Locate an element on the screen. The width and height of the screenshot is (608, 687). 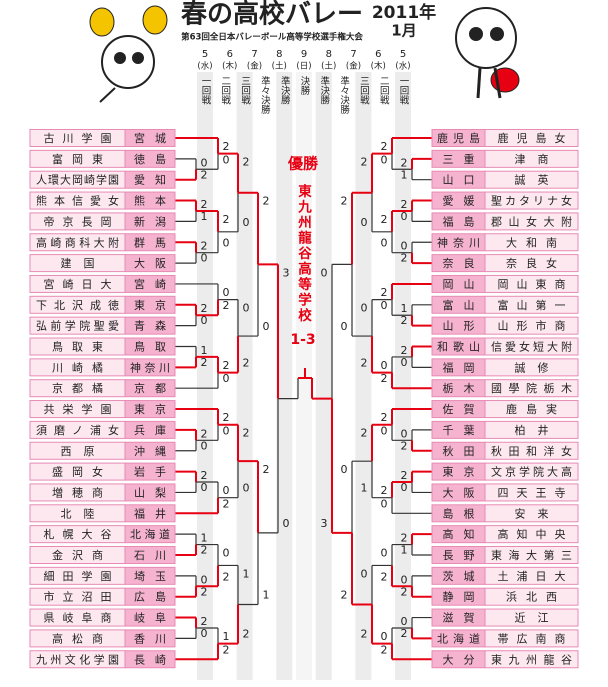
school-name: 鳥取東 is located at coordinates (77, 347).